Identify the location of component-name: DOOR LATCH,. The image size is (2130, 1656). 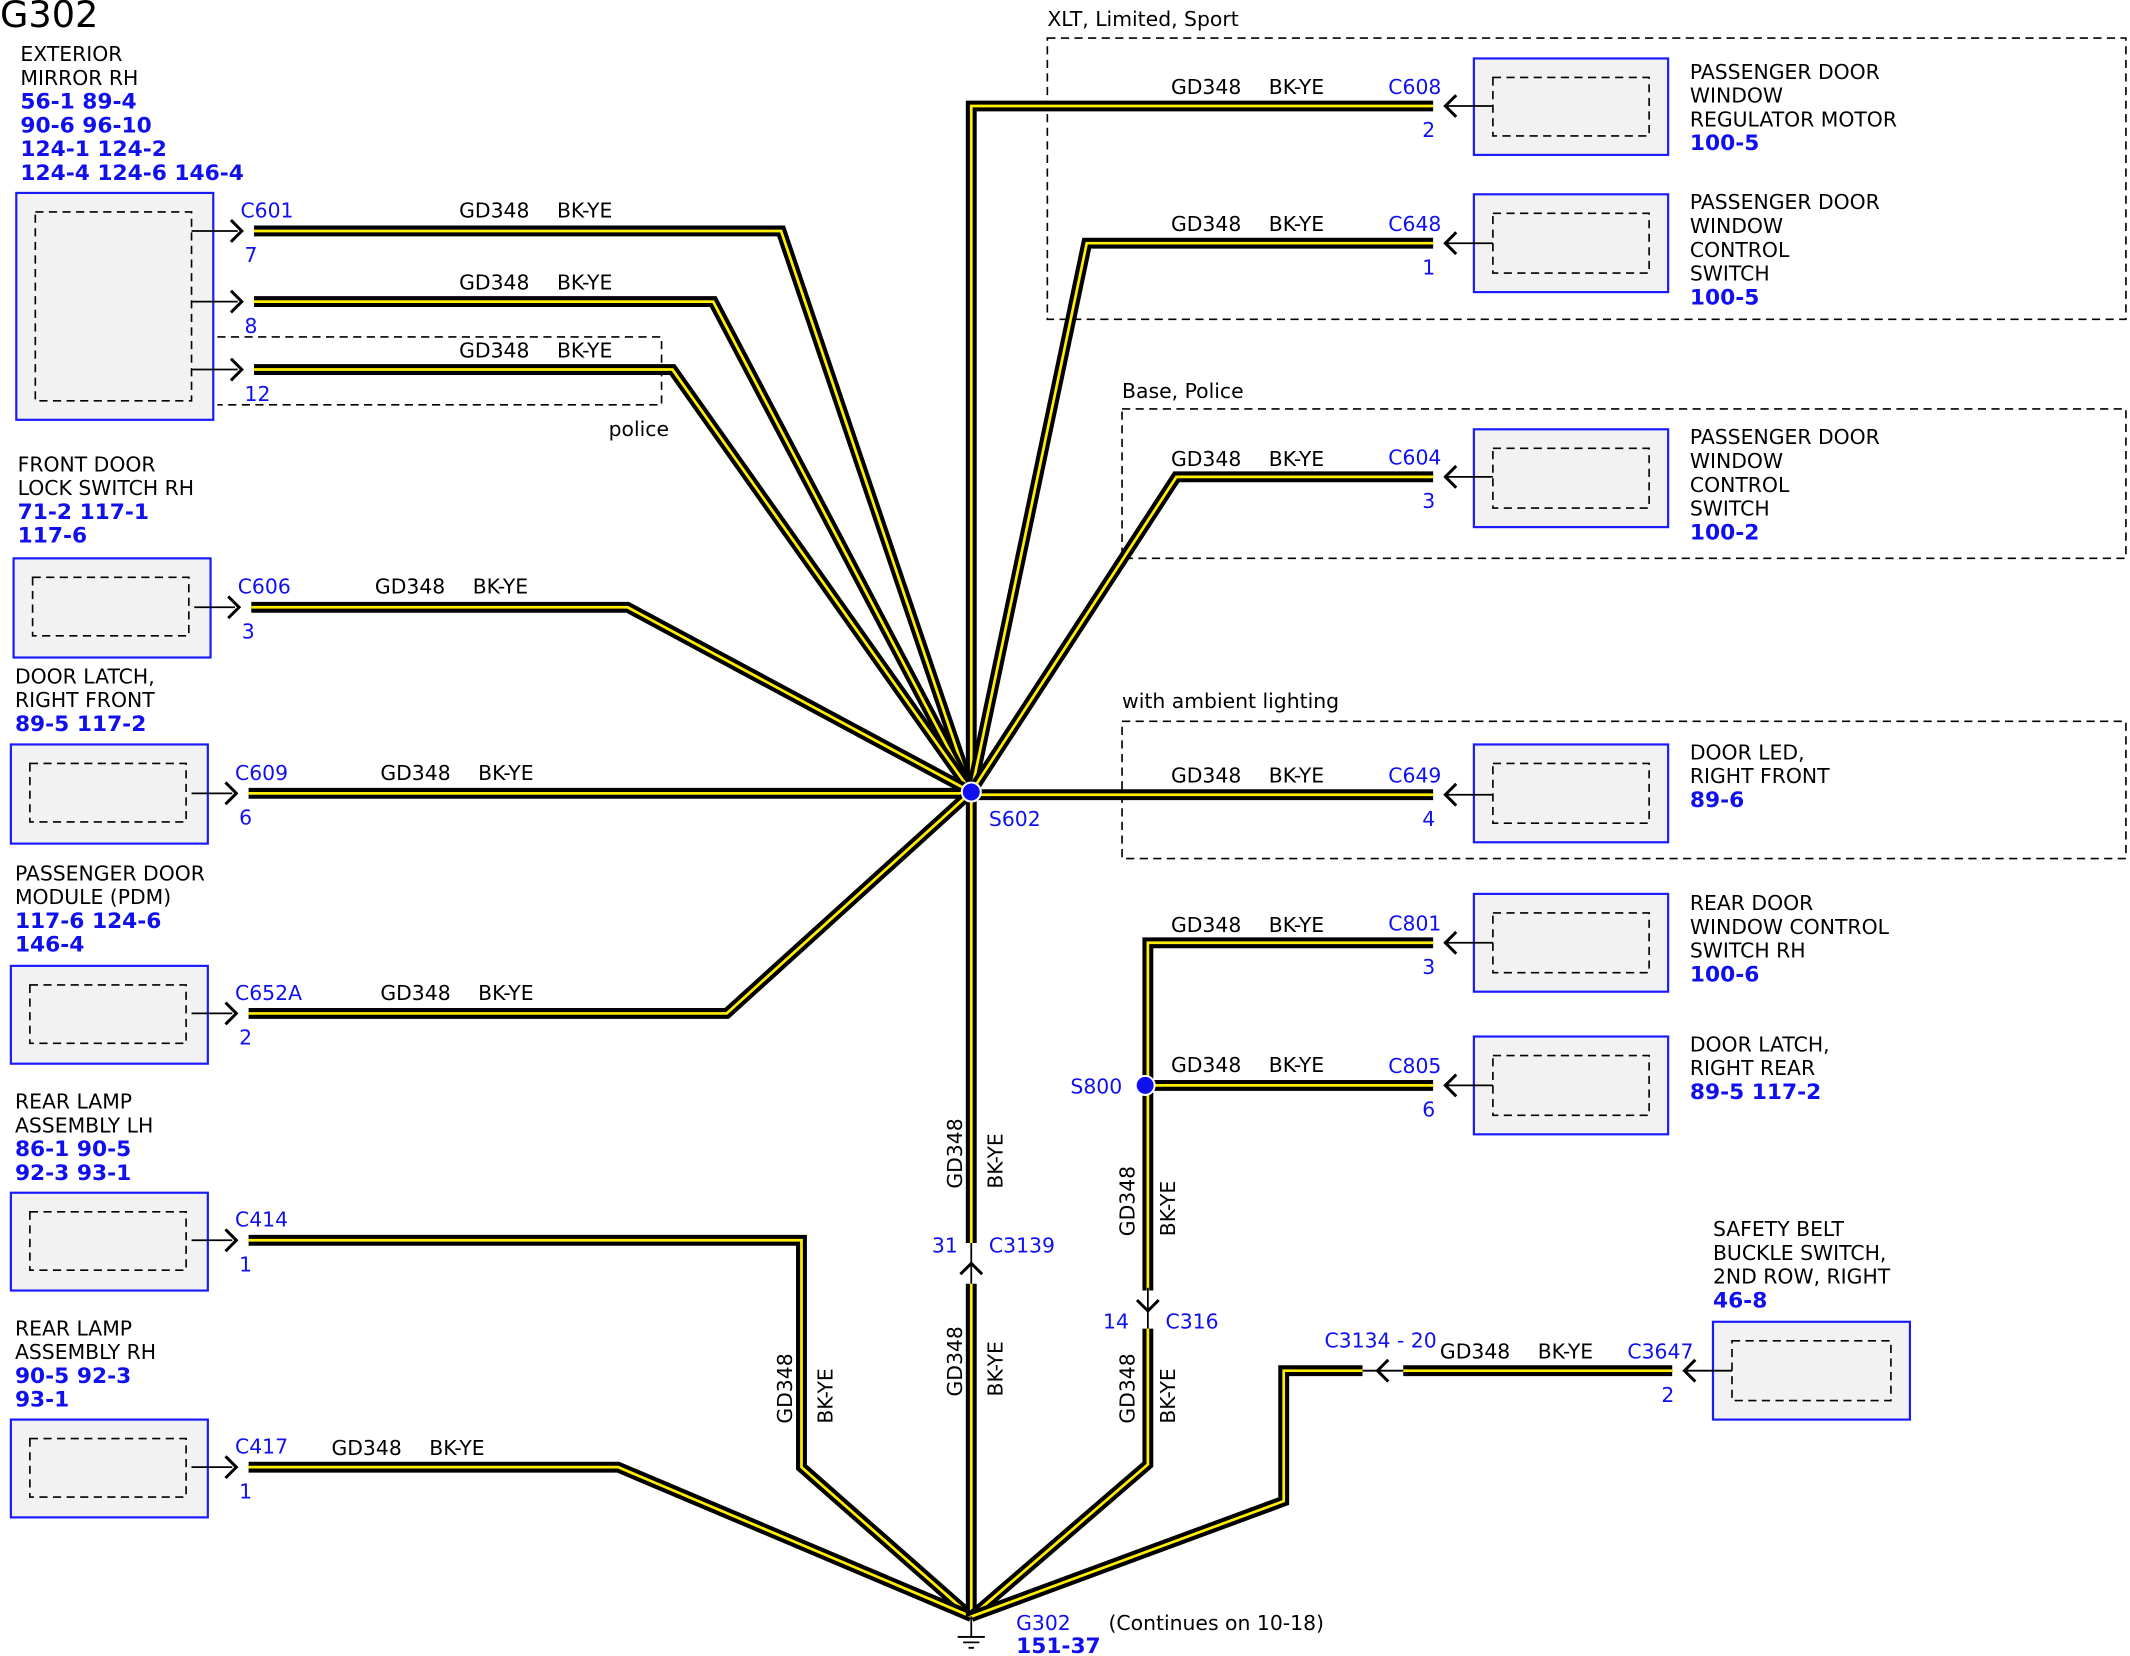
(85, 676).